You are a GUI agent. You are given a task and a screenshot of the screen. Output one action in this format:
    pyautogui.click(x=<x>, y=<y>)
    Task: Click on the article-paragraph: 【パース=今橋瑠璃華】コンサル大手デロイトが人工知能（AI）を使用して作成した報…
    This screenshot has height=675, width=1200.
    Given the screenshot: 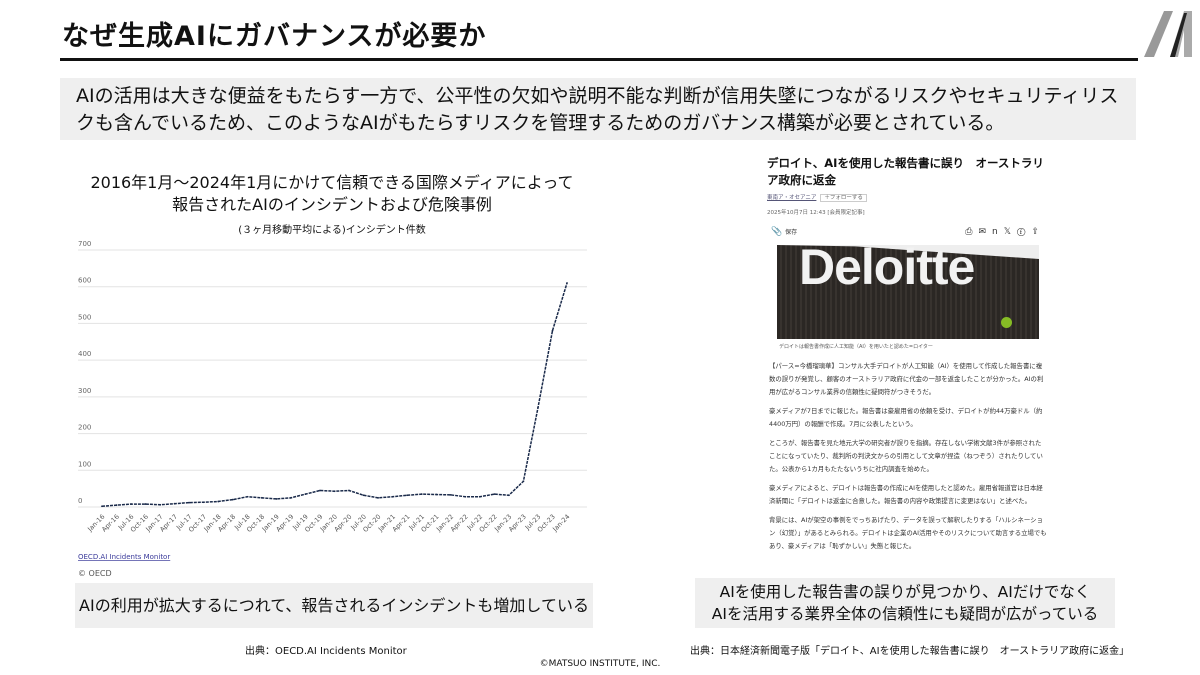 What is the action you would take?
    pyautogui.click(x=906, y=379)
    